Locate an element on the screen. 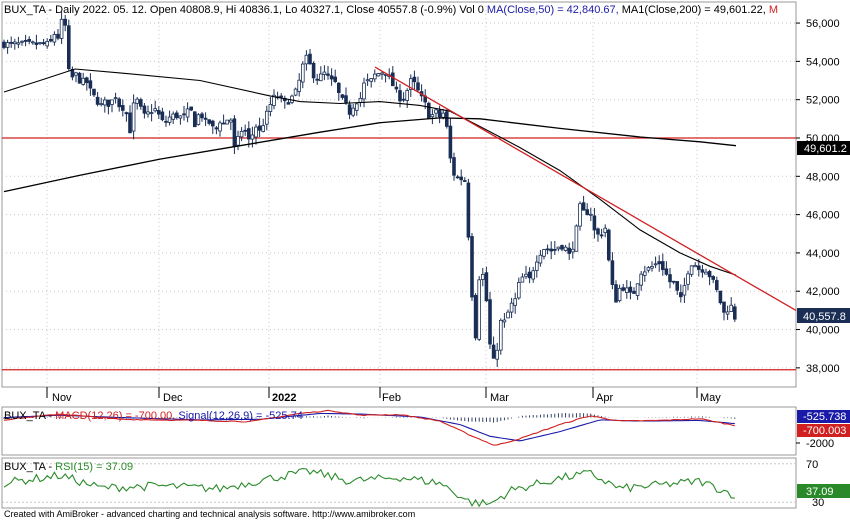 The height and width of the screenshot is (520, 850). rsi-line is located at coordinates (369, 488).